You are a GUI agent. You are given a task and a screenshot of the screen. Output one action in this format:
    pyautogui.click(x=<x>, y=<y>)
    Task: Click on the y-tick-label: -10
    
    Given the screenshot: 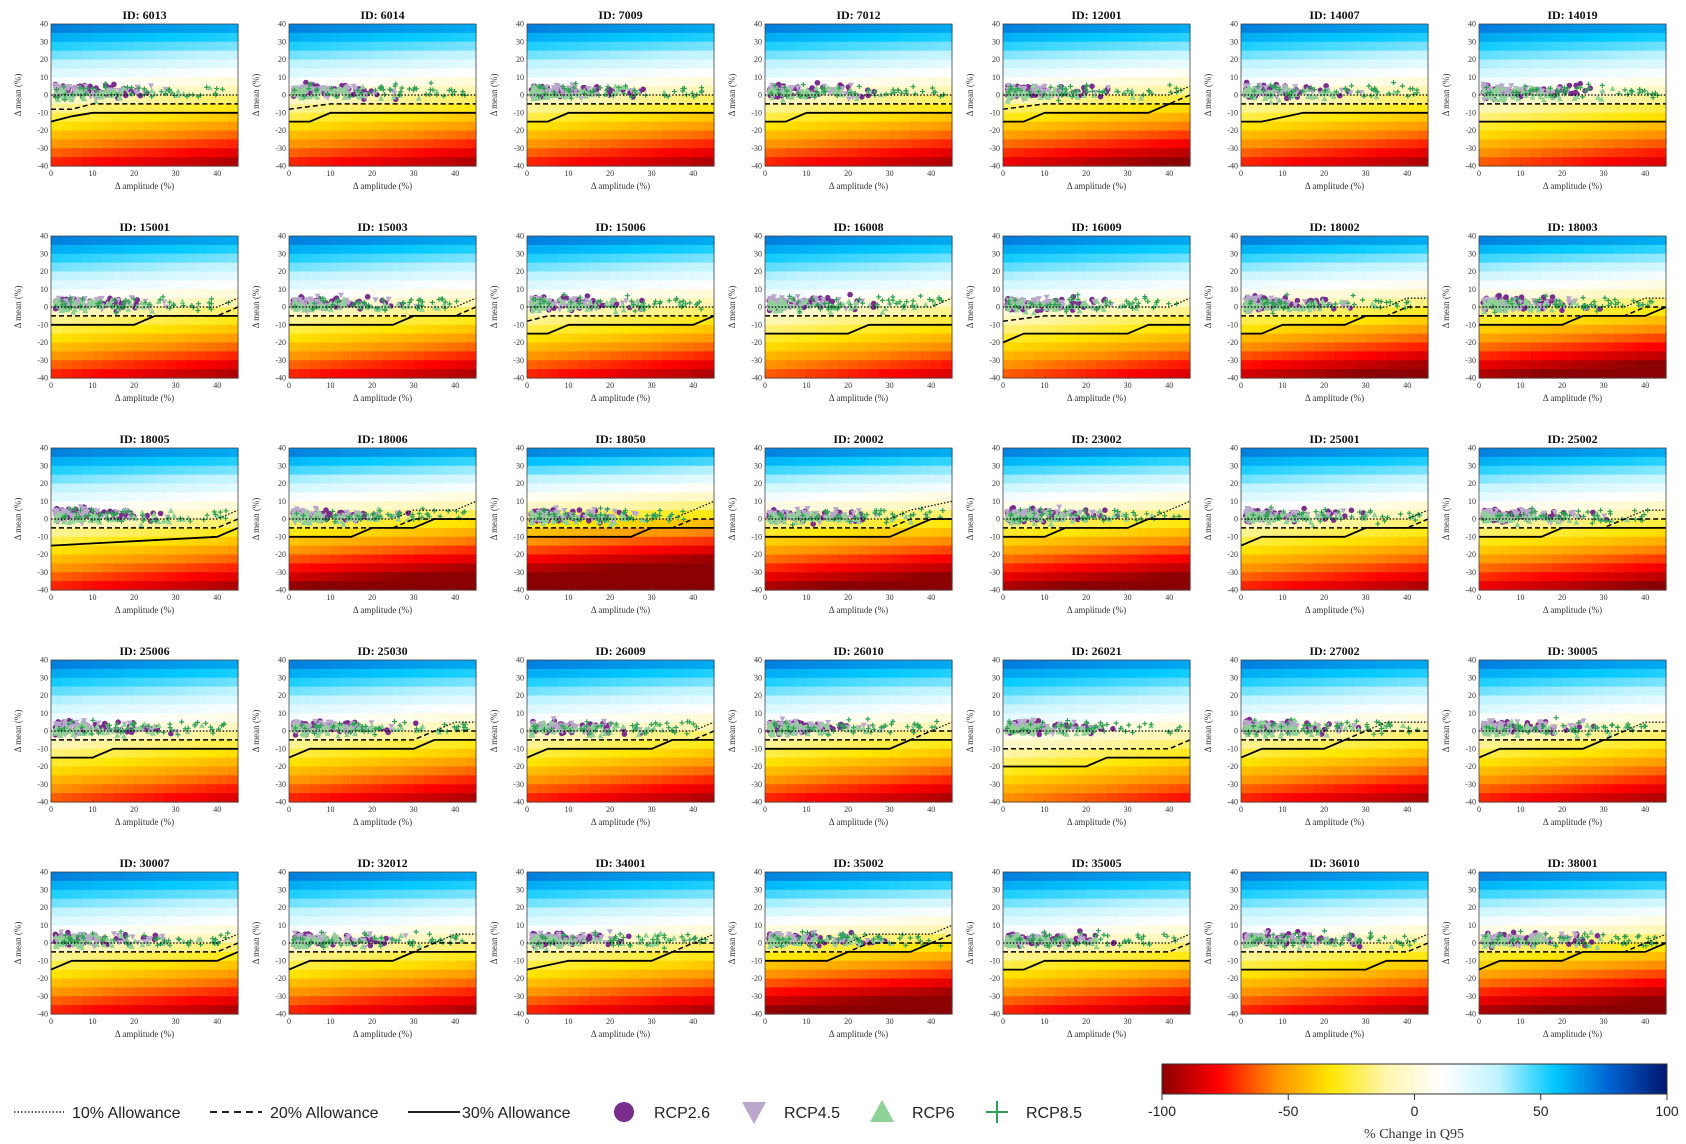 What is the action you would take?
    pyautogui.click(x=994, y=112)
    